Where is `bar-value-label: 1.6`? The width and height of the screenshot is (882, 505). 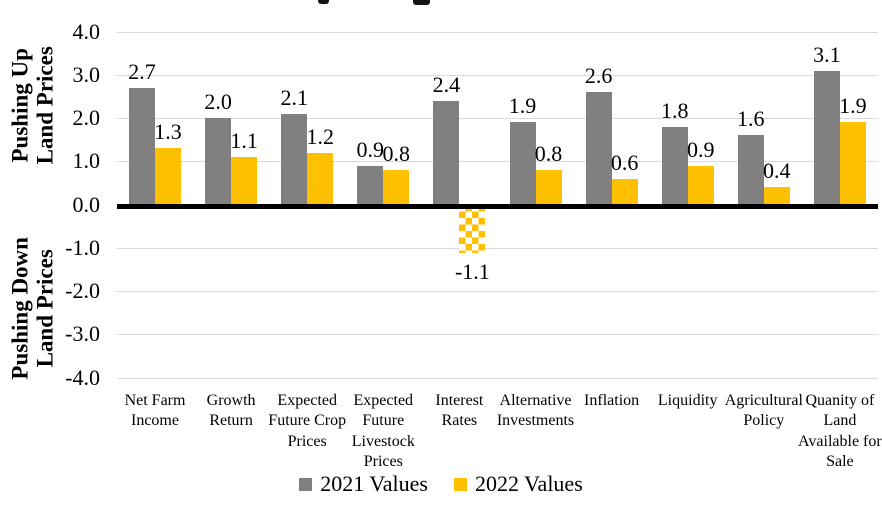 bar-value-label: 1.6 is located at coordinates (751, 119).